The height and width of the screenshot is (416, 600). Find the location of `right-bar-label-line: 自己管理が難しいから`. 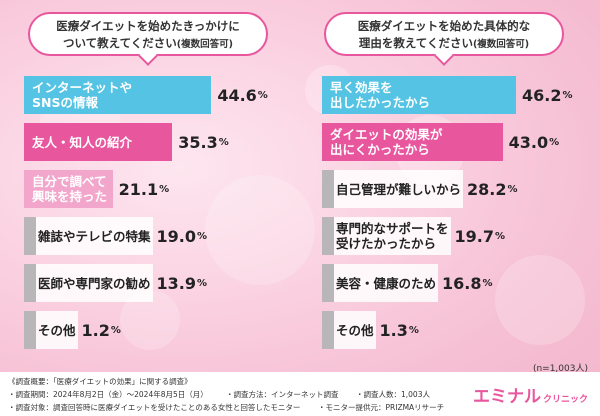

right-bar-label-line: 自己管理が難しいから is located at coordinates (399, 189).